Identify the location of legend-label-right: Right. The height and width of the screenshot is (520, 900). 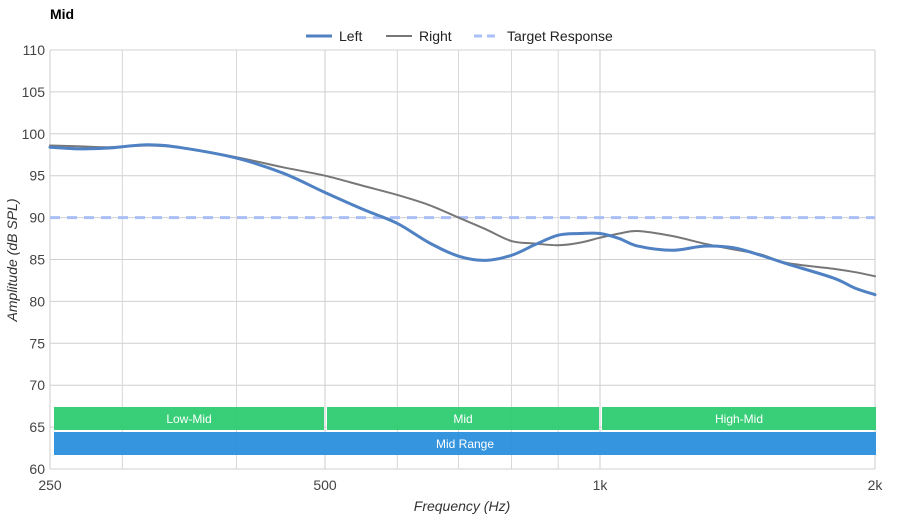
(435, 36).